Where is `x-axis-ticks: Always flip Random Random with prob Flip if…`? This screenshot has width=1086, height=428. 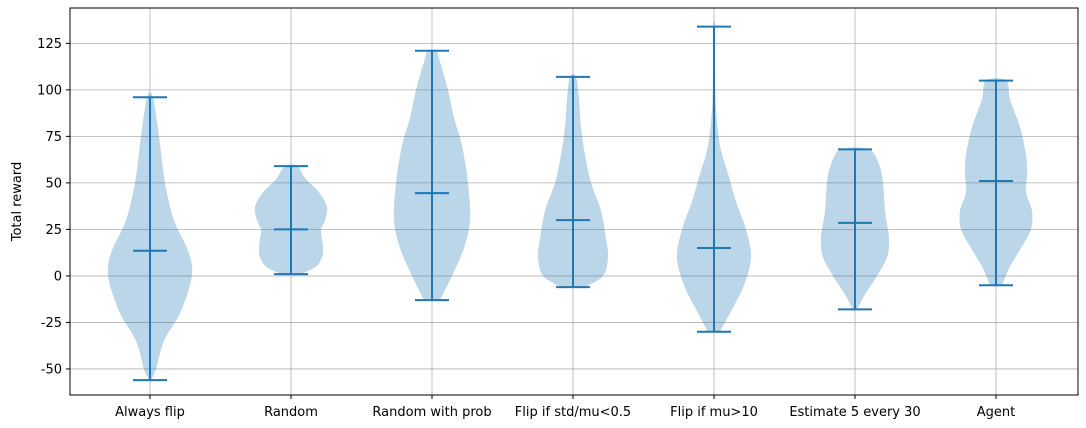
x-axis-ticks: Always flip Random Random with prob Flip if… is located at coordinates (565, 407).